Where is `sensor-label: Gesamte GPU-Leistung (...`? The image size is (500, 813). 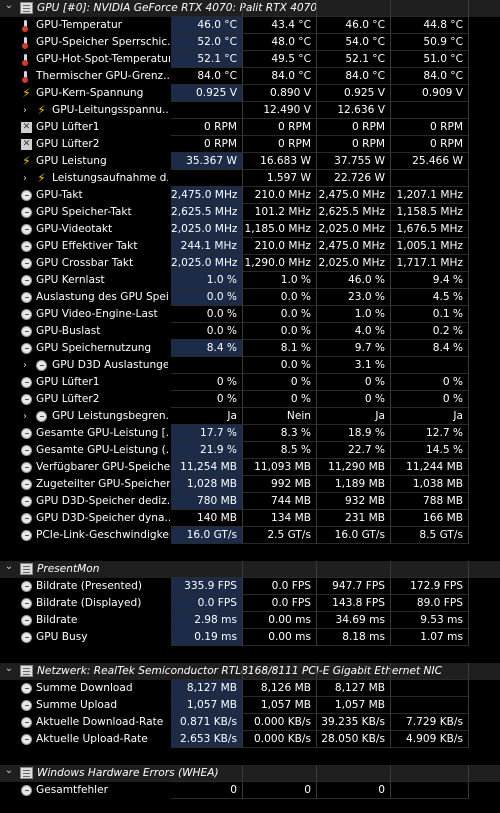 sensor-label: Gesamte GPU-Leistung (... is located at coordinates (103, 450).